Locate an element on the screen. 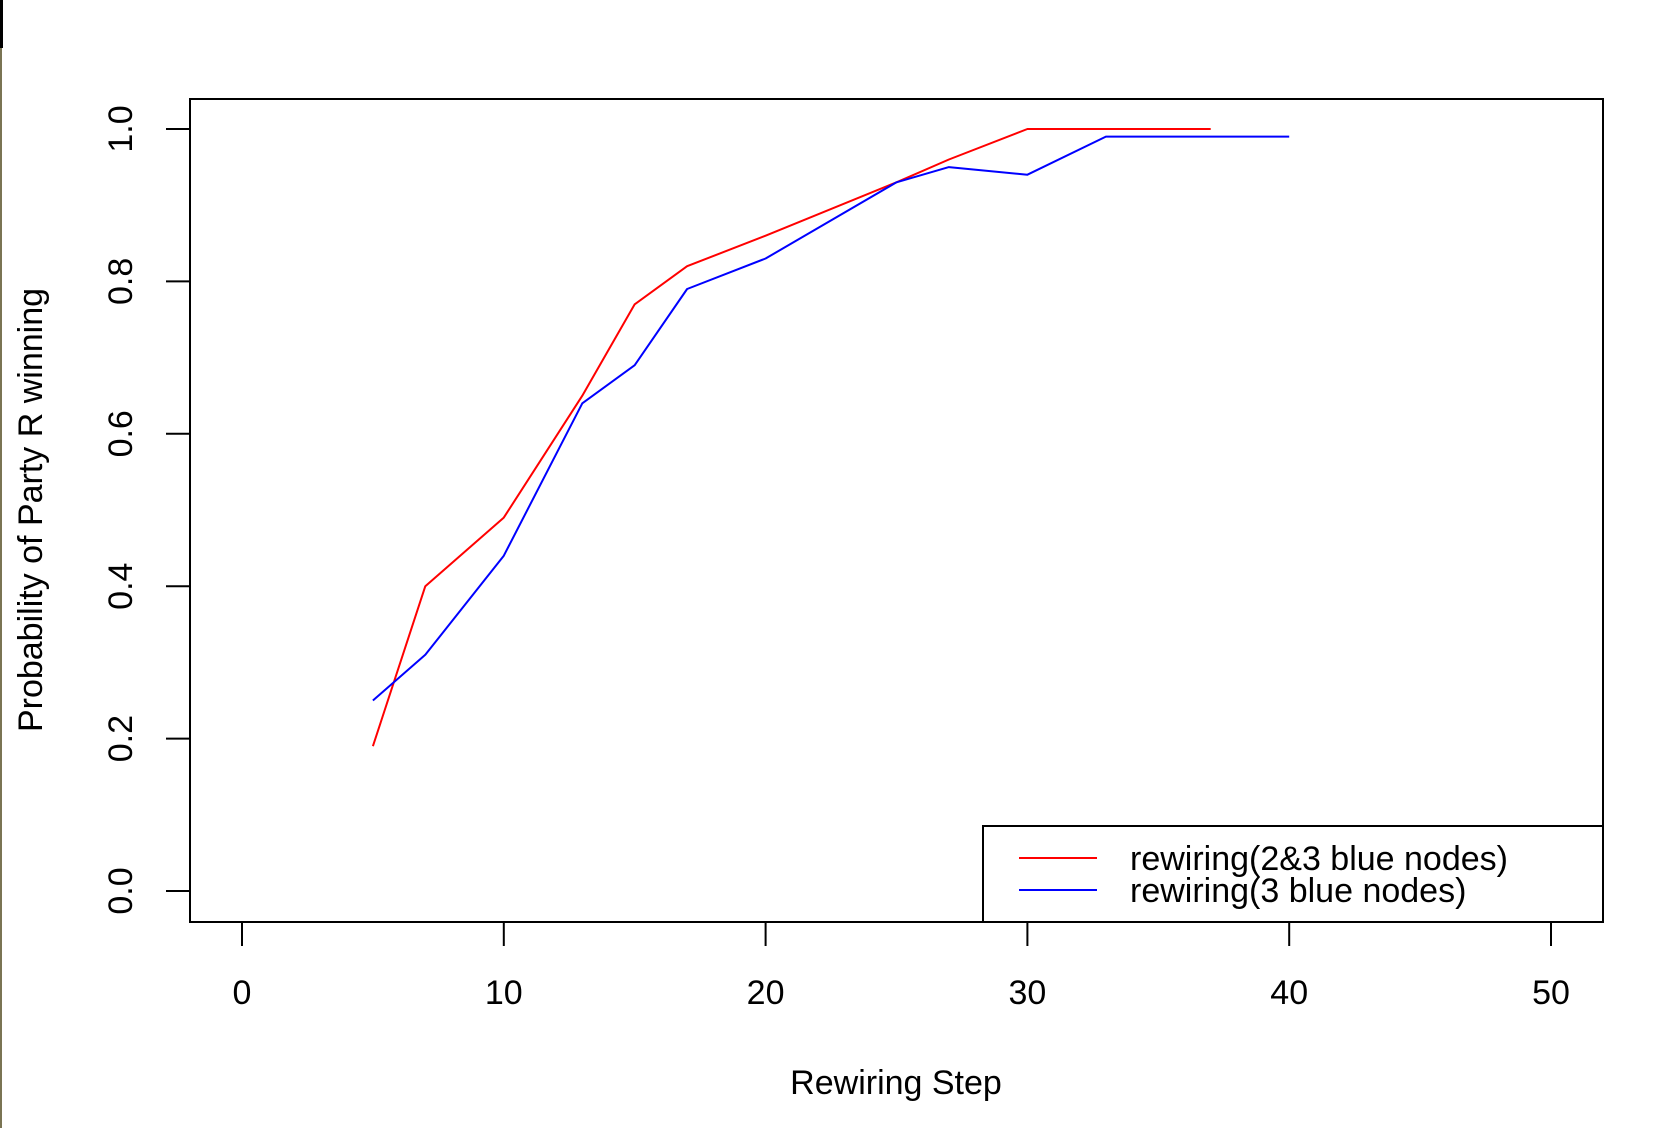  x-axis: 0 10 20 30 40 50 is located at coordinates (901, 967).